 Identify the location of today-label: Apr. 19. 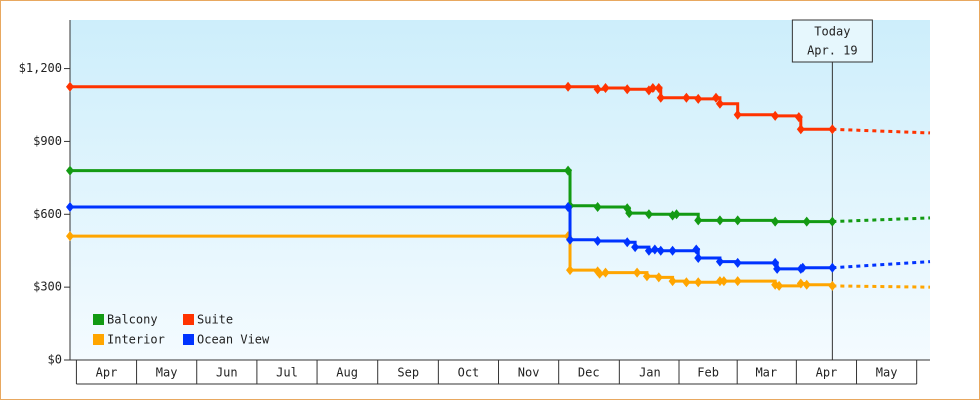
(832, 51).